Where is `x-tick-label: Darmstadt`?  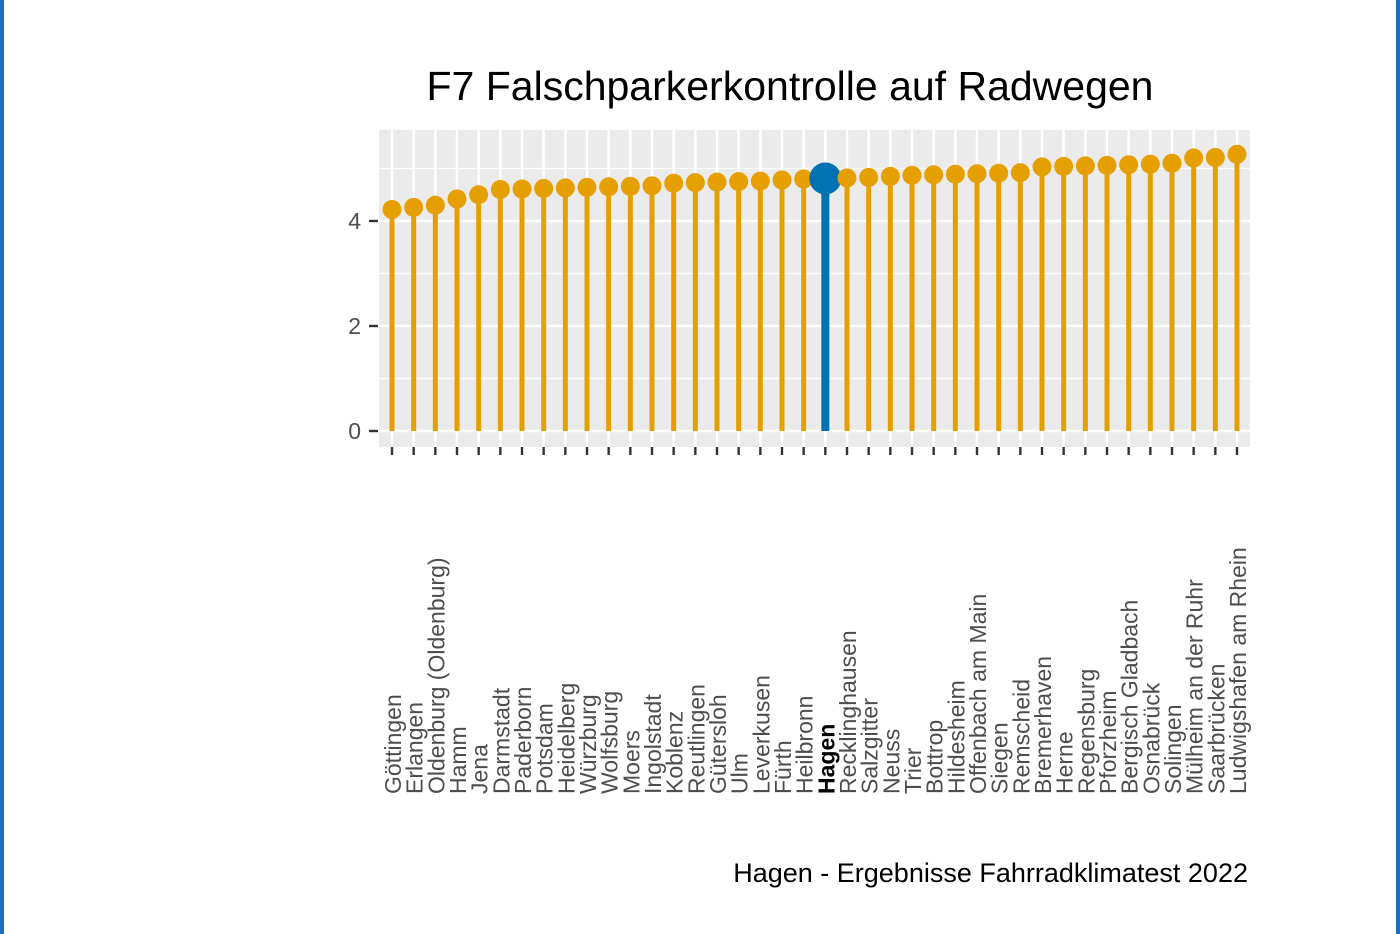
x-tick-label: Darmstadt is located at coordinates (501, 740).